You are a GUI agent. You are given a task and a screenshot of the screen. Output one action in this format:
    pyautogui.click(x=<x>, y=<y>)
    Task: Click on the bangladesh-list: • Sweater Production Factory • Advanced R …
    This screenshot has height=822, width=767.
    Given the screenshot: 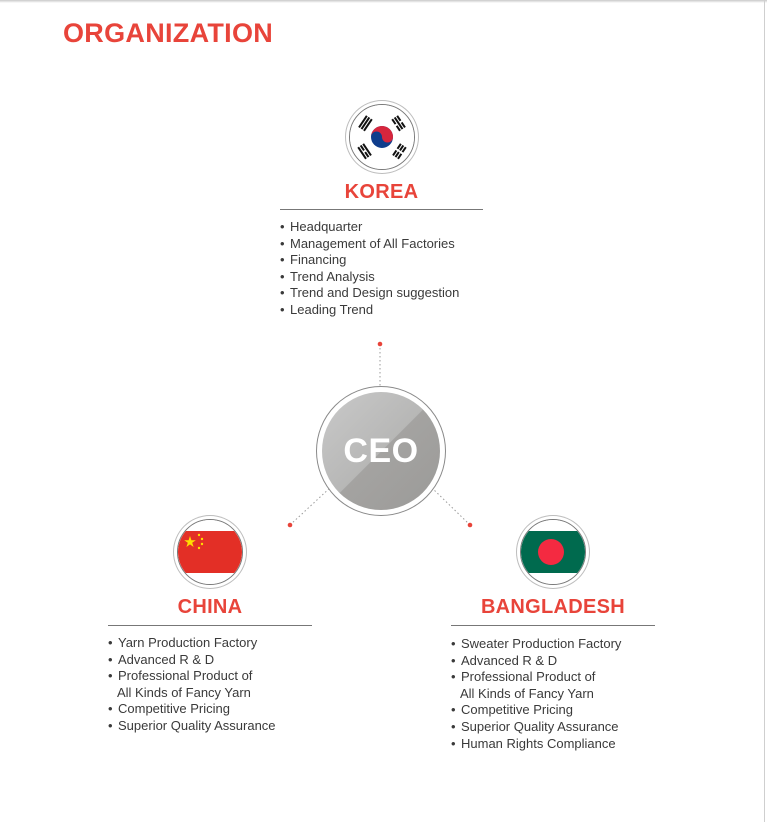 What is the action you would take?
    pyautogui.click(x=536, y=694)
    